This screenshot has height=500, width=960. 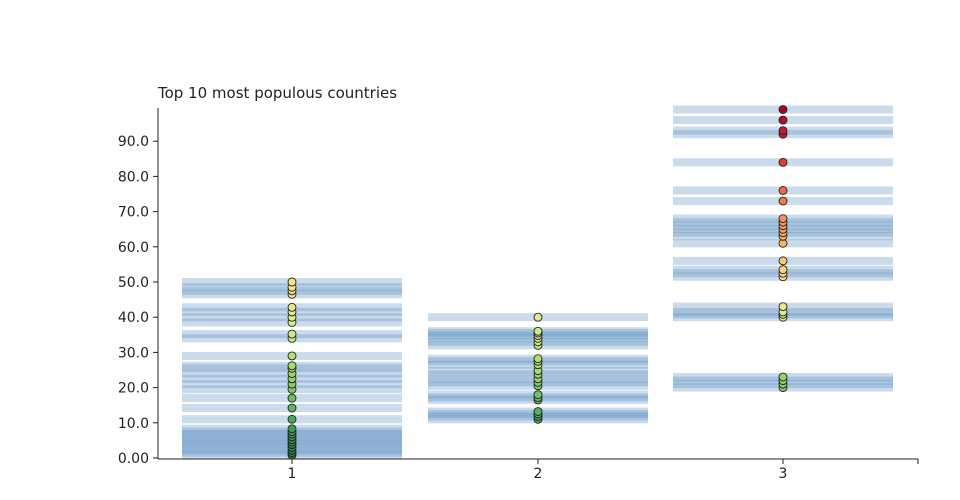 I want to click on x-tick-label: 2, so click(x=538, y=474).